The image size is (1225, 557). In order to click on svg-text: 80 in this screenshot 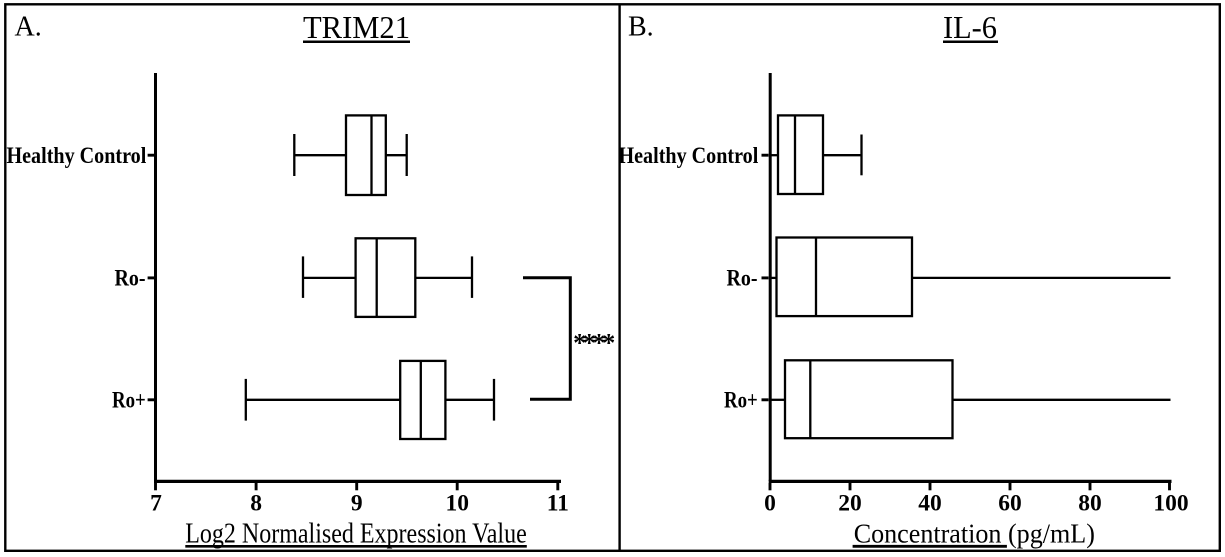, I will do `click(1090, 504)`.